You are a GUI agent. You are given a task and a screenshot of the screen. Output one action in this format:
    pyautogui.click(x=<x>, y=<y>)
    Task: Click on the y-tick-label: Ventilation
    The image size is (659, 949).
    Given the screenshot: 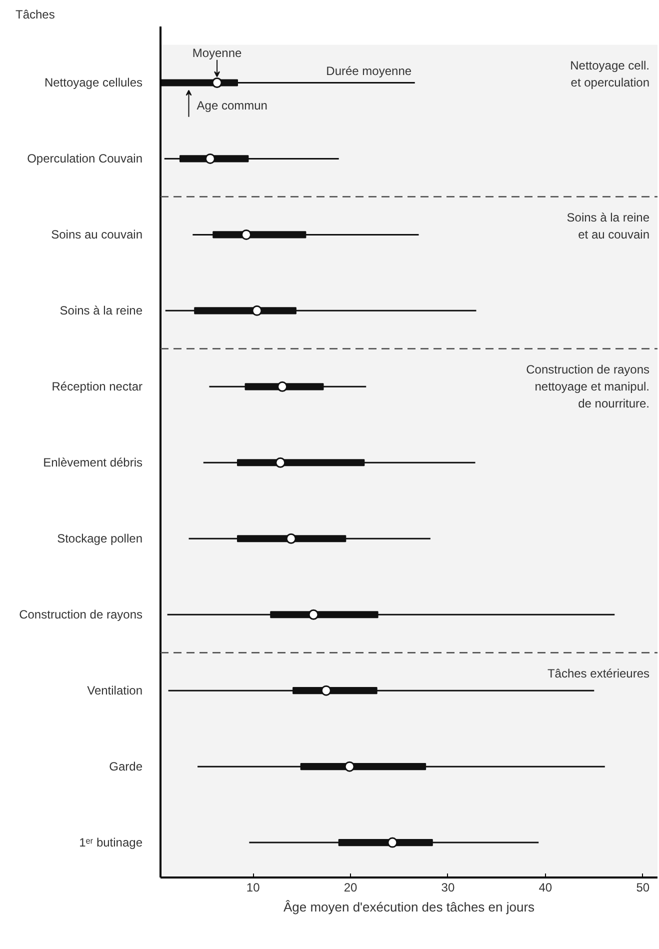 What is the action you would take?
    pyautogui.click(x=115, y=691)
    